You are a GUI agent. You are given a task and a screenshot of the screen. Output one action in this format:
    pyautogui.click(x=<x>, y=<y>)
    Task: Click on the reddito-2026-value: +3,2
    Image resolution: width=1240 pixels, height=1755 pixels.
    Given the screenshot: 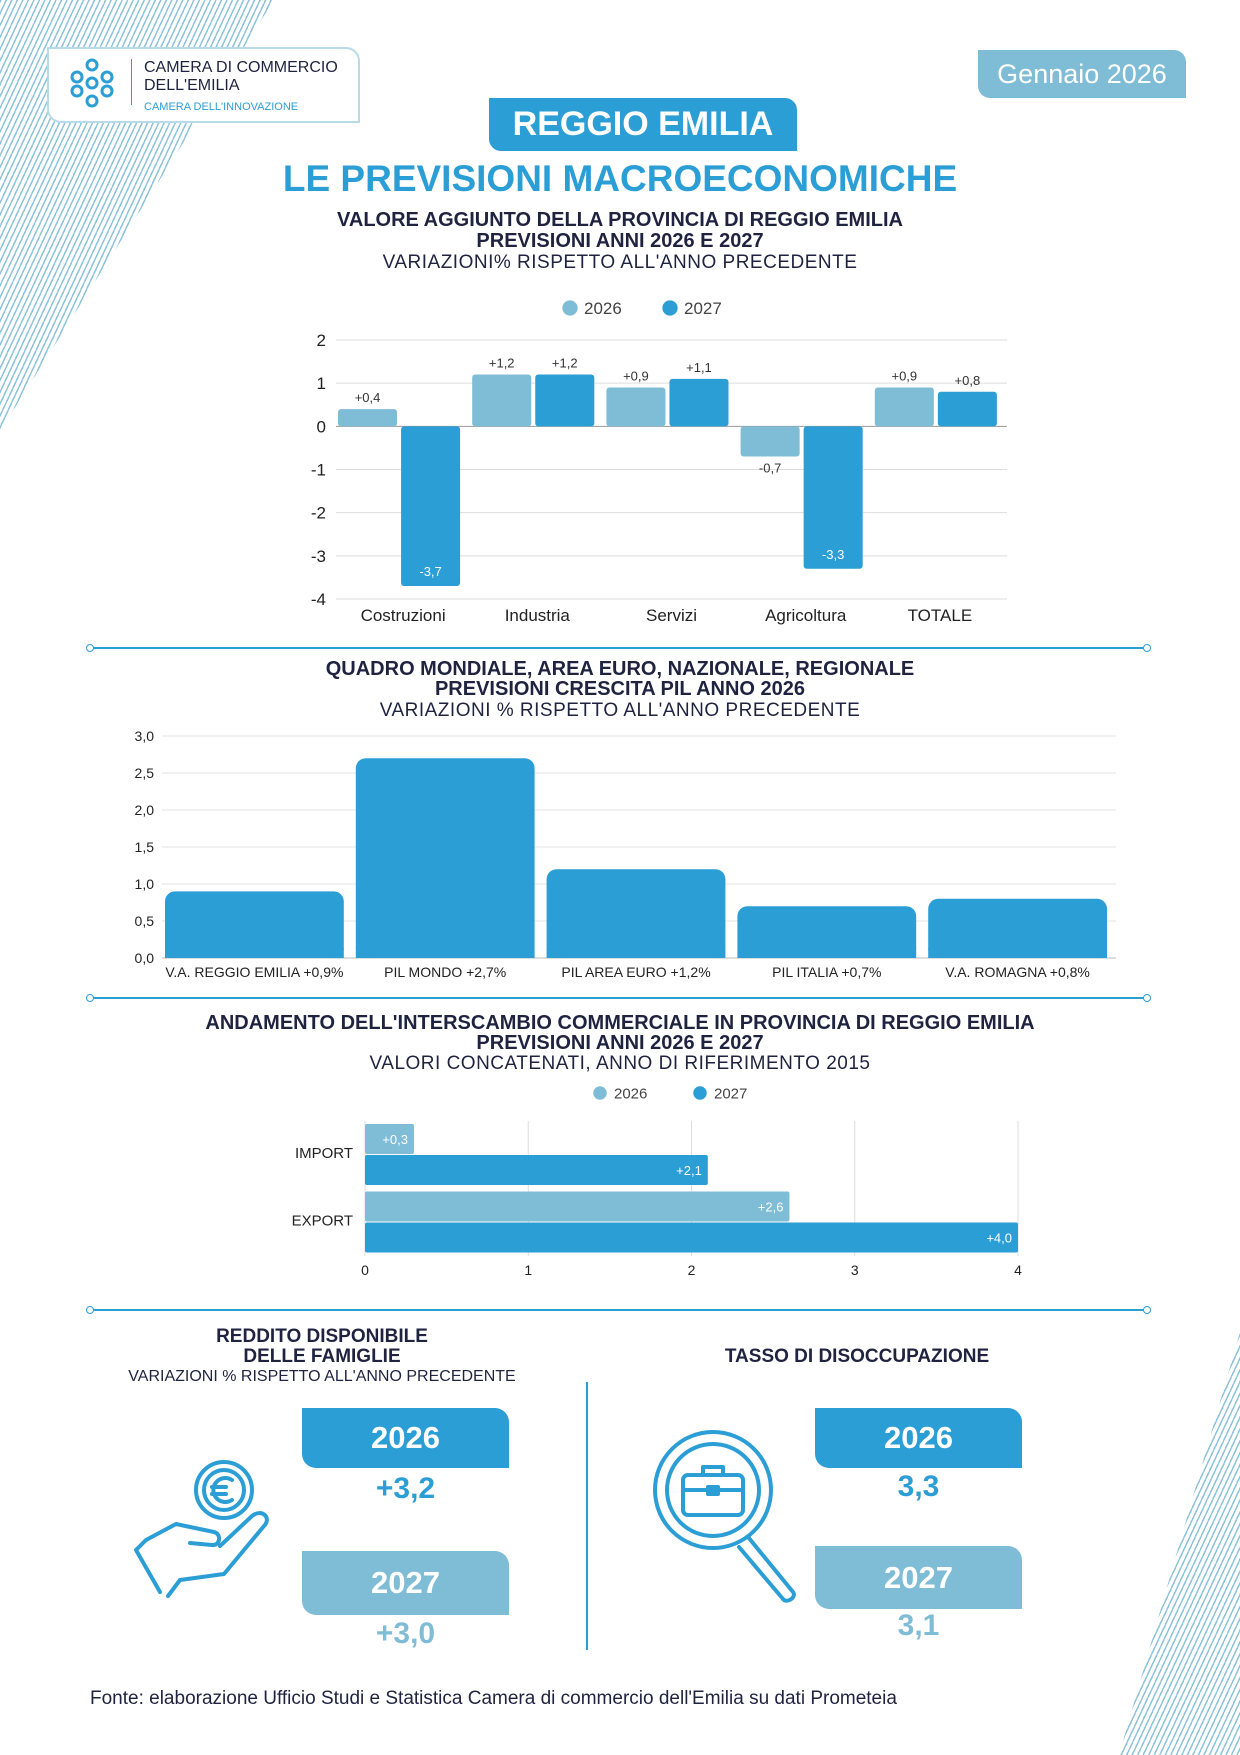 What is the action you would take?
    pyautogui.click(x=405, y=1488)
    